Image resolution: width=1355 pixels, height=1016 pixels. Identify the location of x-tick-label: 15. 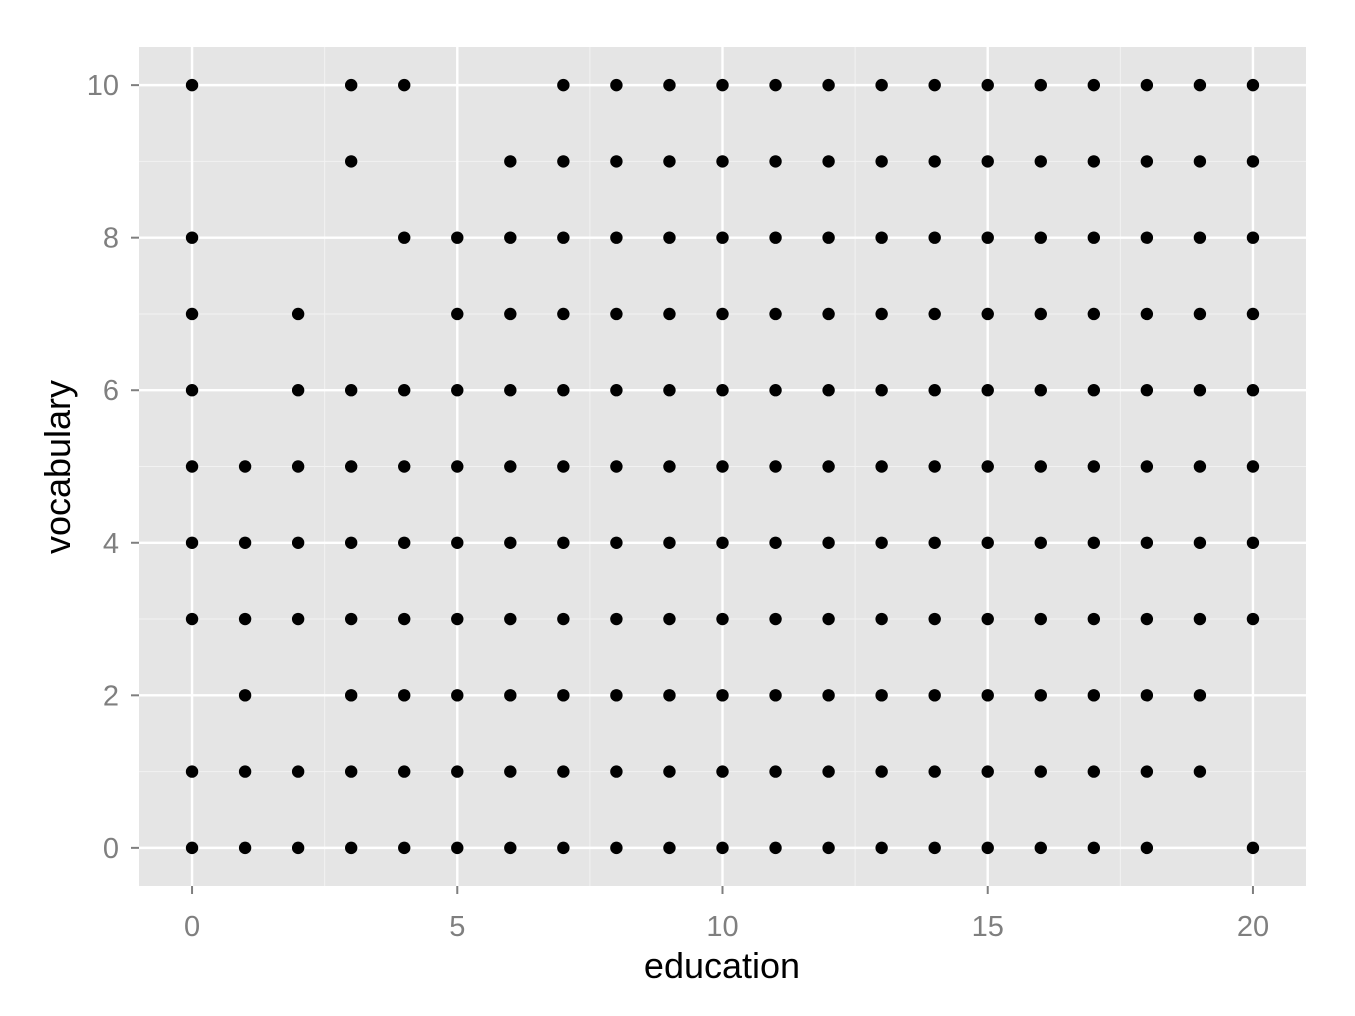
(988, 927).